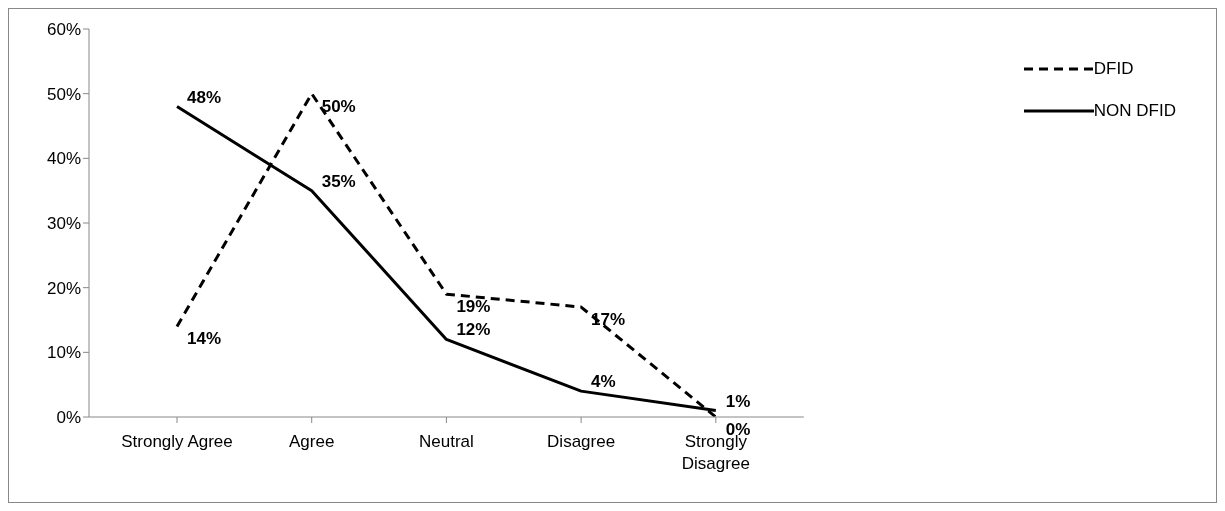  Describe the element at coordinates (204, 97) in the screenshot. I see `data-label: 48%` at that location.